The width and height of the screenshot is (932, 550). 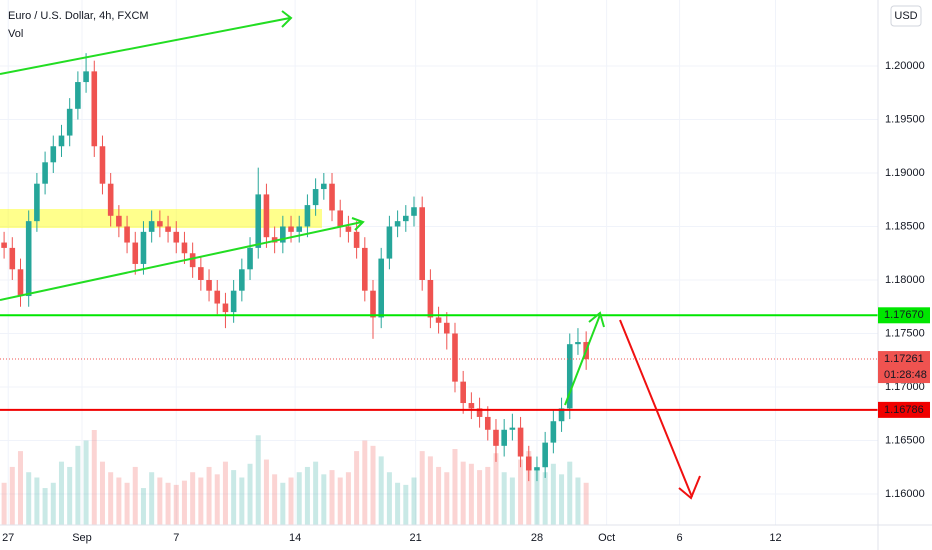 What do you see at coordinates (905, 440) in the screenshot?
I see `y-tick-label: 1.16500` at bounding box center [905, 440].